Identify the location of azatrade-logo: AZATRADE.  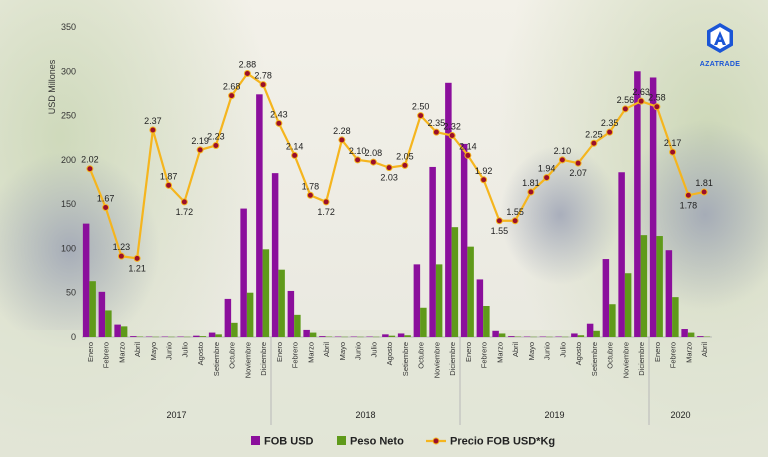
(720, 45).